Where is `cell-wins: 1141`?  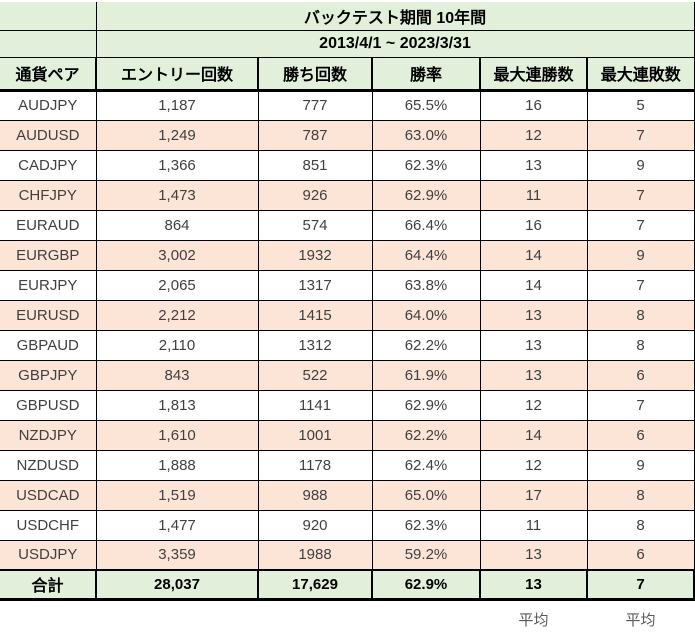 cell-wins: 1141 is located at coordinates (315, 405).